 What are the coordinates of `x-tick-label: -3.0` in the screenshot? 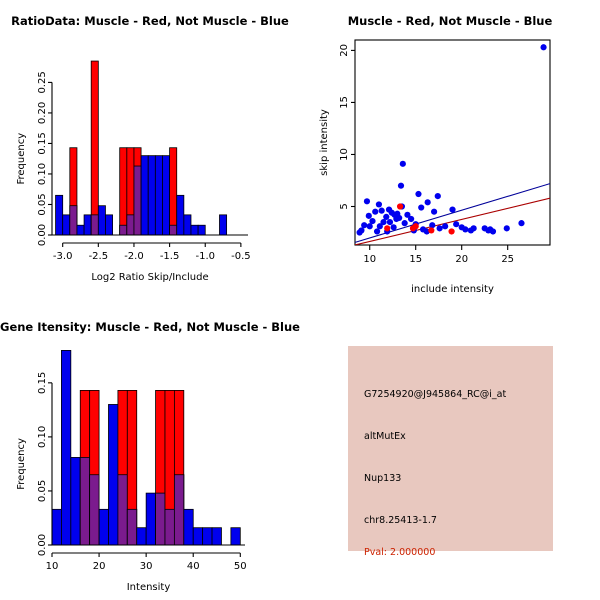 It's located at (63, 256).